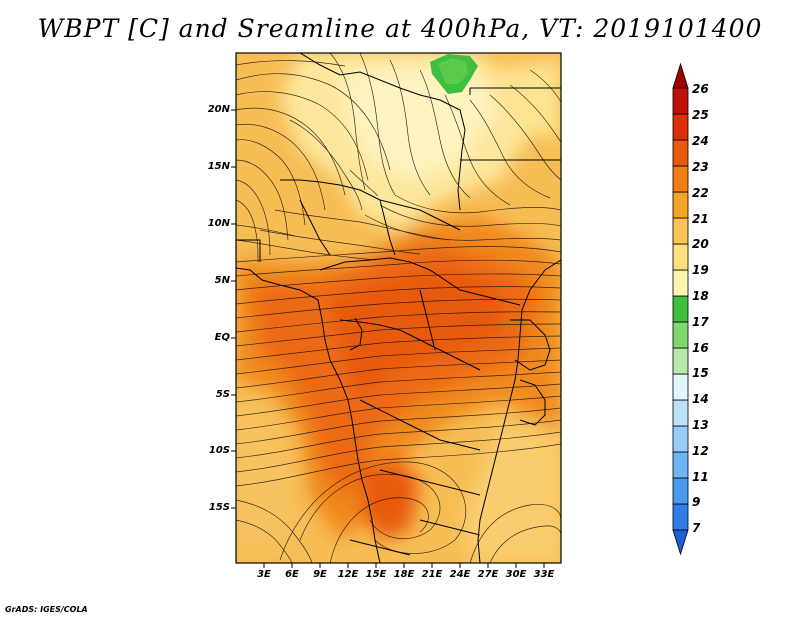 This screenshot has width=800, height=618. What do you see at coordinates (680, 542) in the screenshot?
I see `colorbar-min-arrow` at bounding box center [680, 542].